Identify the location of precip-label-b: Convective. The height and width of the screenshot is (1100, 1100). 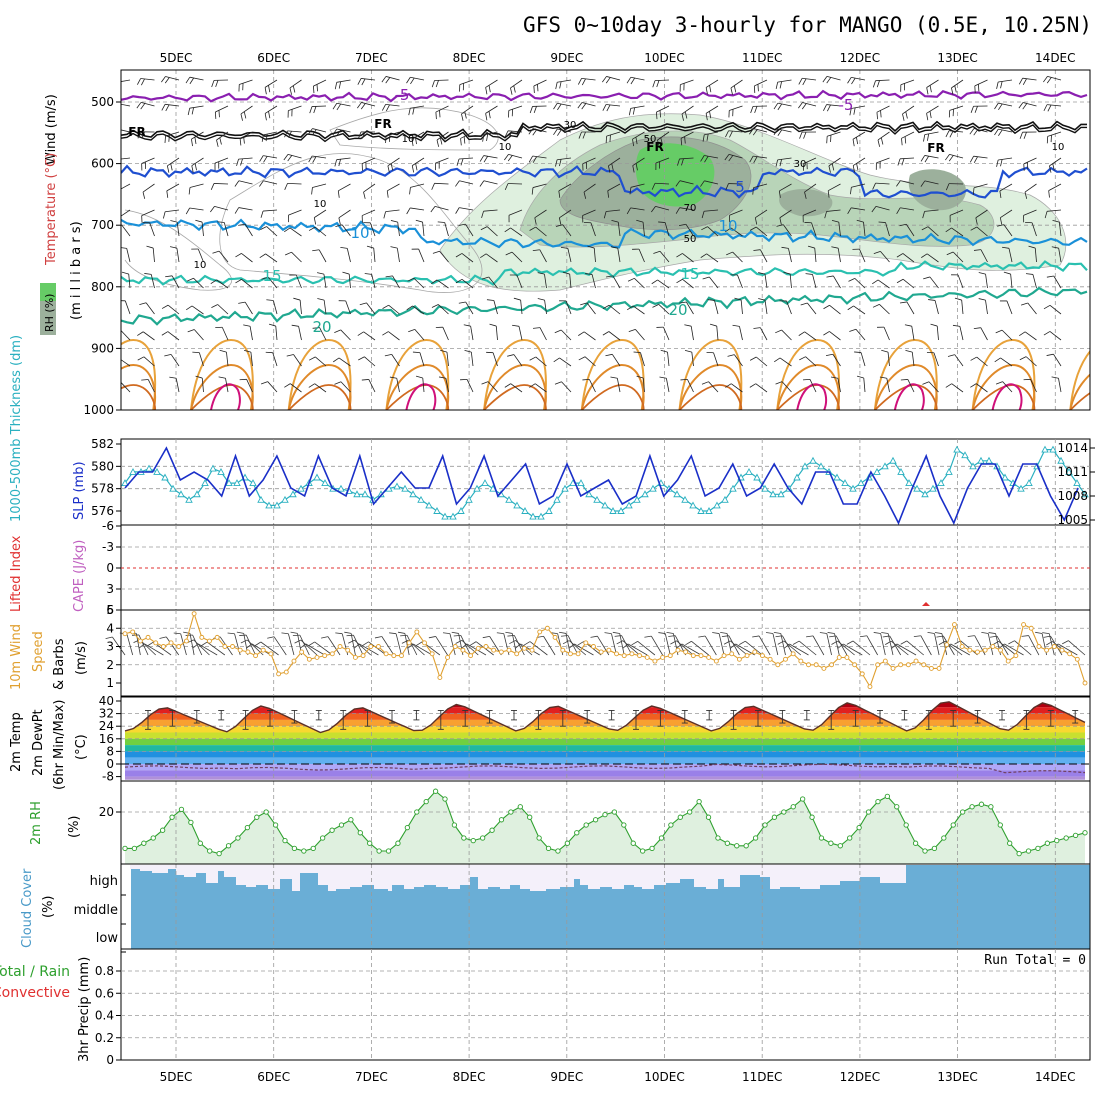
(35, 993).